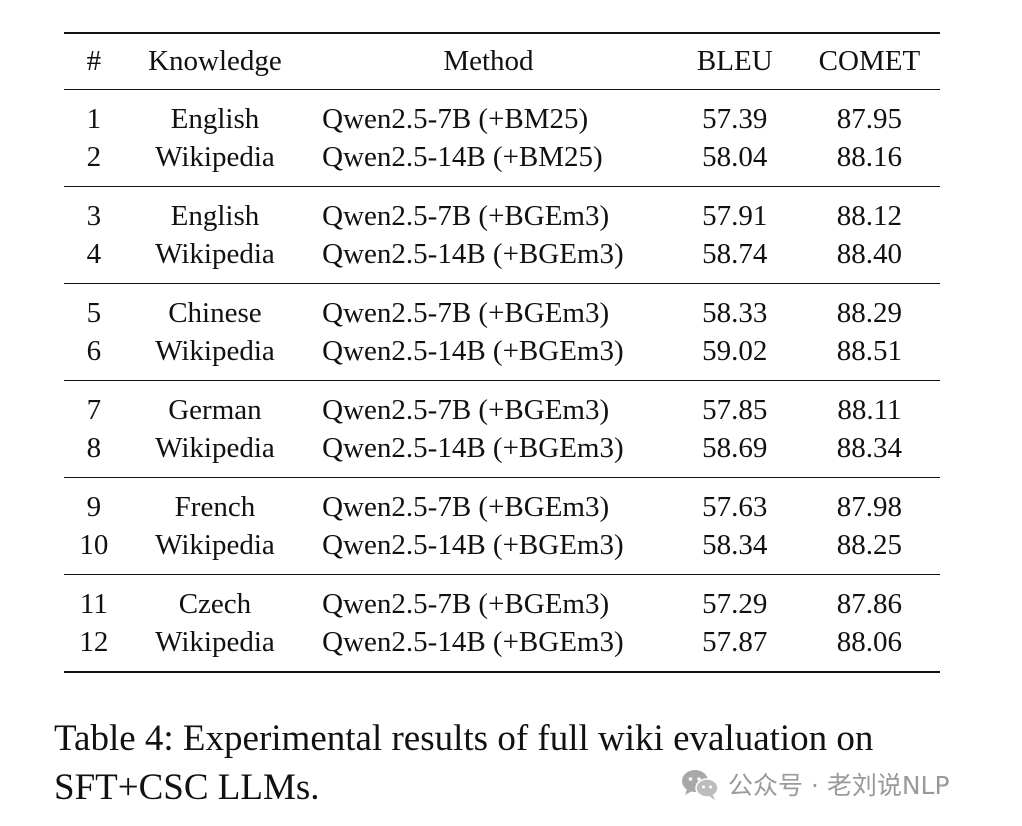 The image size is (1022, 826). Describe the element at coordinates (869, 507) in the screenshot. I see `row-comet: 87.98` at that location.